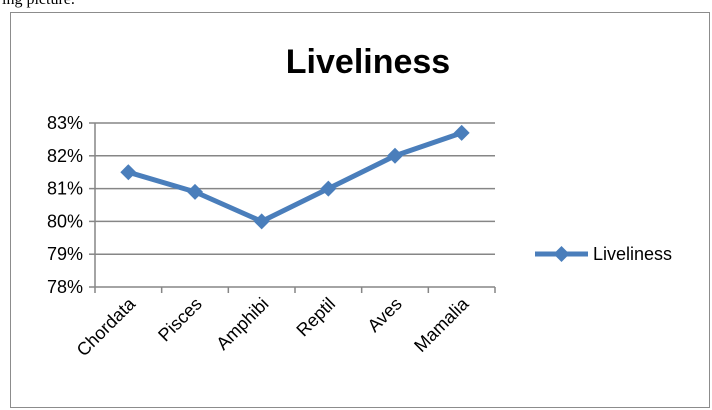 Image resolution: width=712 pixels, height=410 pixels. Describe the element at coordinates (385, 315) in the screenshot. I see `x-tick-label: Aves` at that location.